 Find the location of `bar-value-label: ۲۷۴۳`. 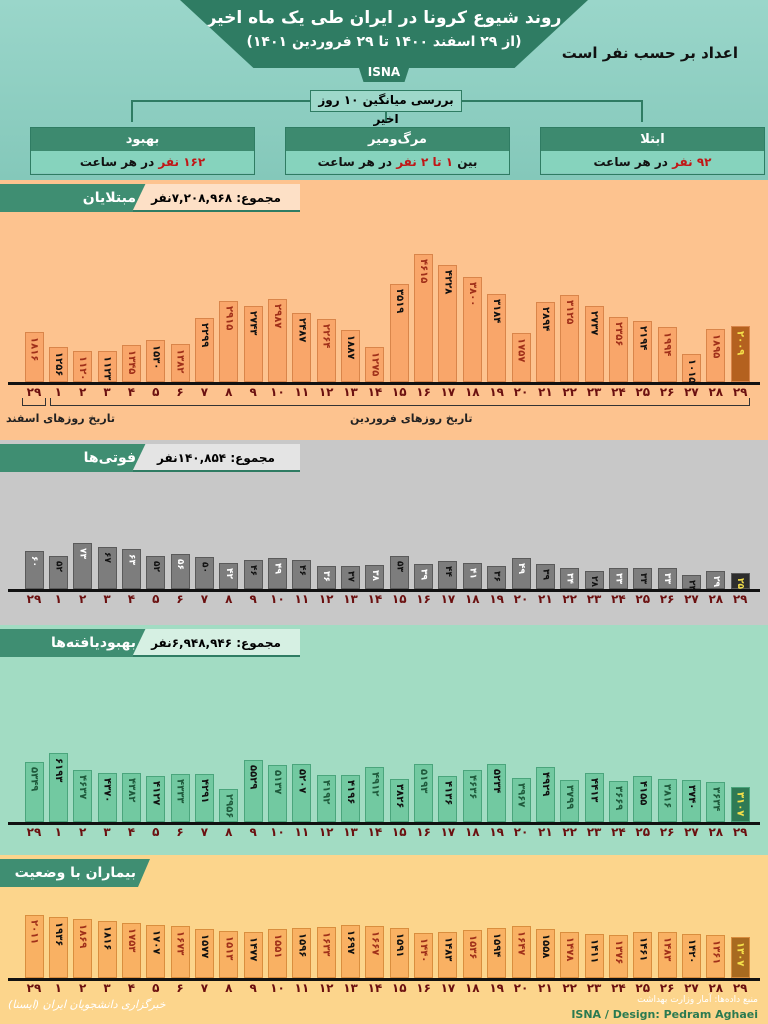

bar-value-label: ۲۷۴۳ is located at coordinates (253, 323).